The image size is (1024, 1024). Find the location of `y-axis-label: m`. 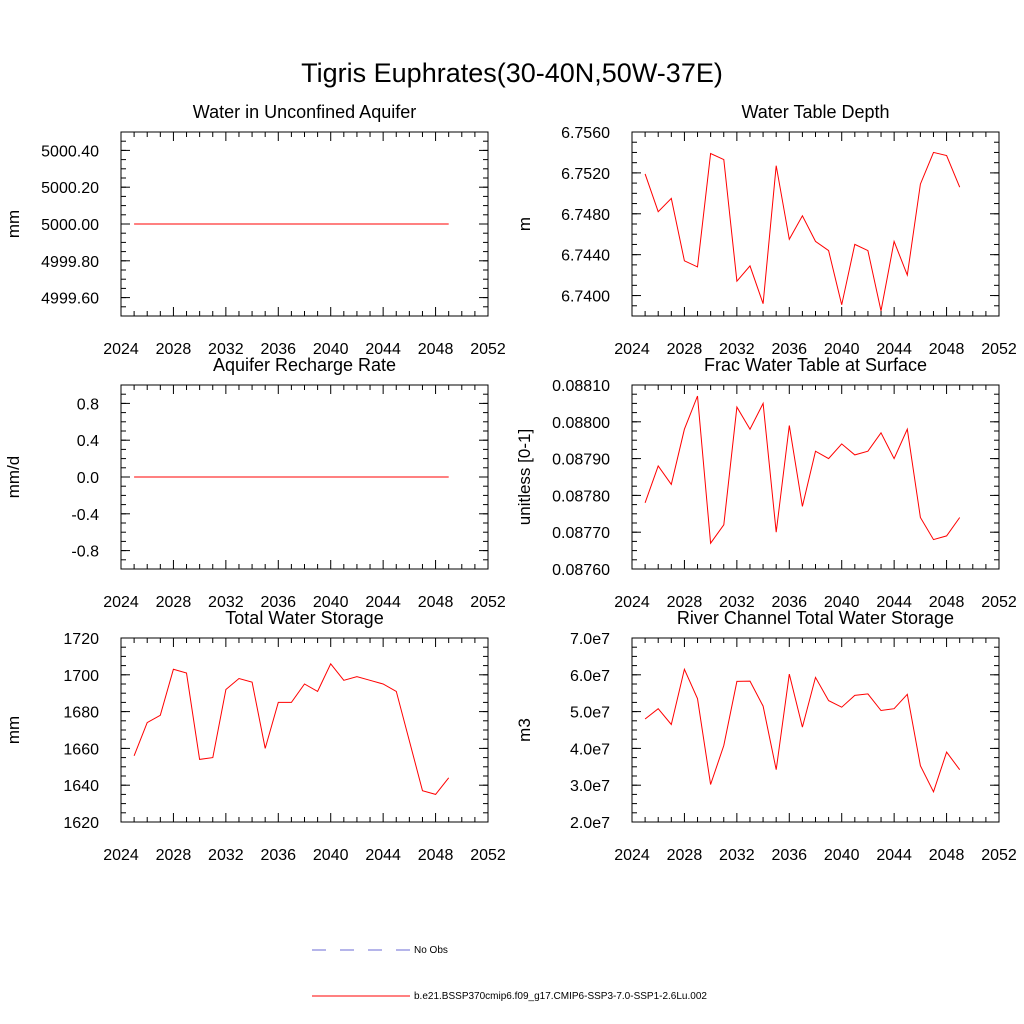

y-axis-label: m is located at coordinates (524, 224).